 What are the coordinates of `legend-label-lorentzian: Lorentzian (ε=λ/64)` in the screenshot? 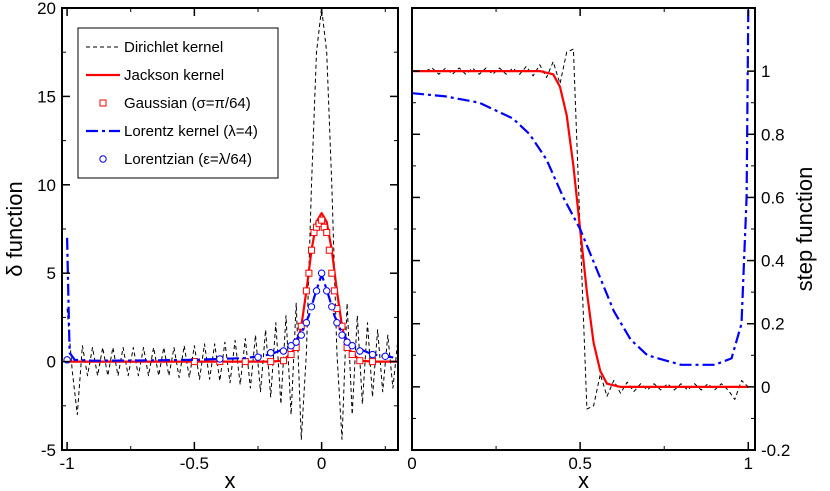 It's located at (188, 159).